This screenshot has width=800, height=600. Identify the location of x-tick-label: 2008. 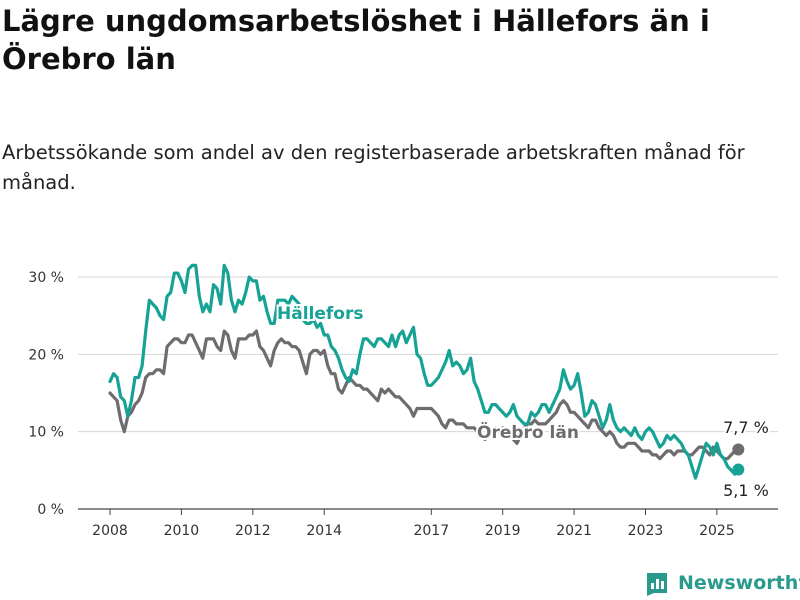
(110, 531).